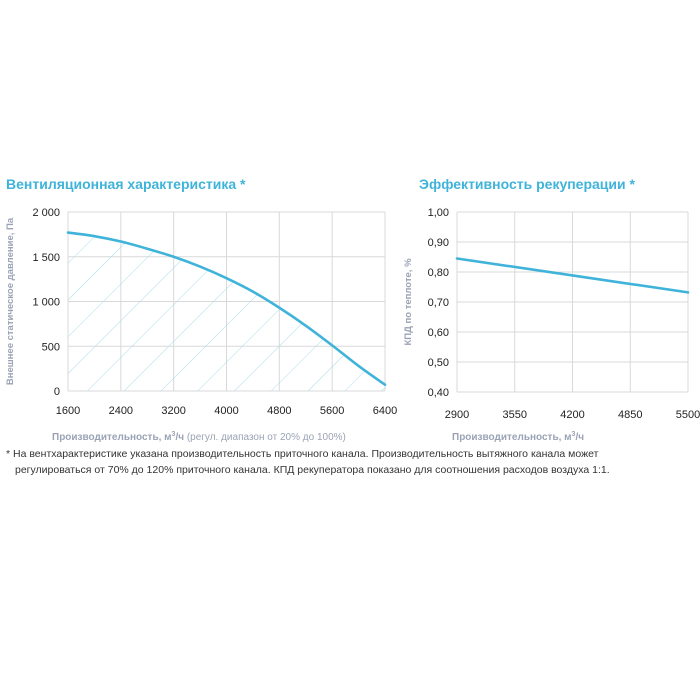  What do you see at coordinates (126, 184) in the screenshot?
I see `chart1-title: Вентиляционная характеристика *` at bounding box center [126, 184].